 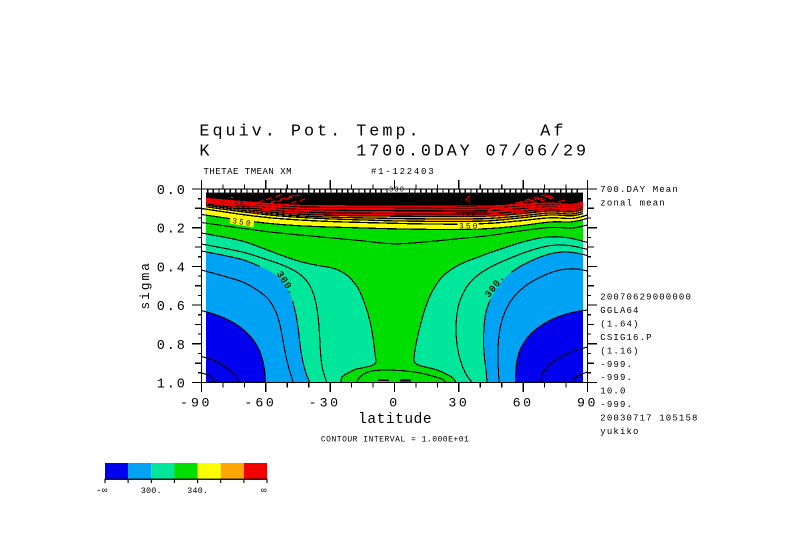 What do you see at coordinates (633, 203) in the screenshot?
I see `svg-text: zonal mean` at bounding box center [633, 203].